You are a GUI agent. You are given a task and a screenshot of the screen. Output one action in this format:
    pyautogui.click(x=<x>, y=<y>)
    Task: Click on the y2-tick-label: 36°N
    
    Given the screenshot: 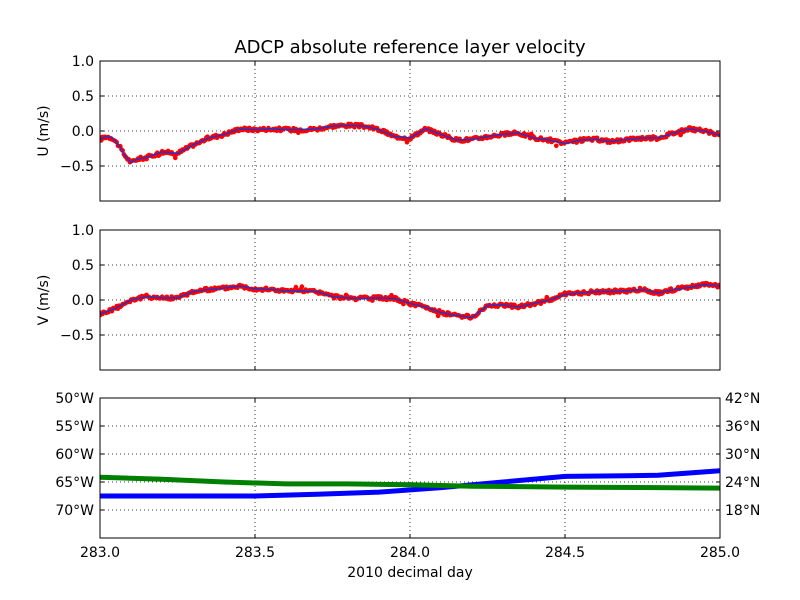 What is the action you would take?
    pyautogui.click(x=742, y=427)
    